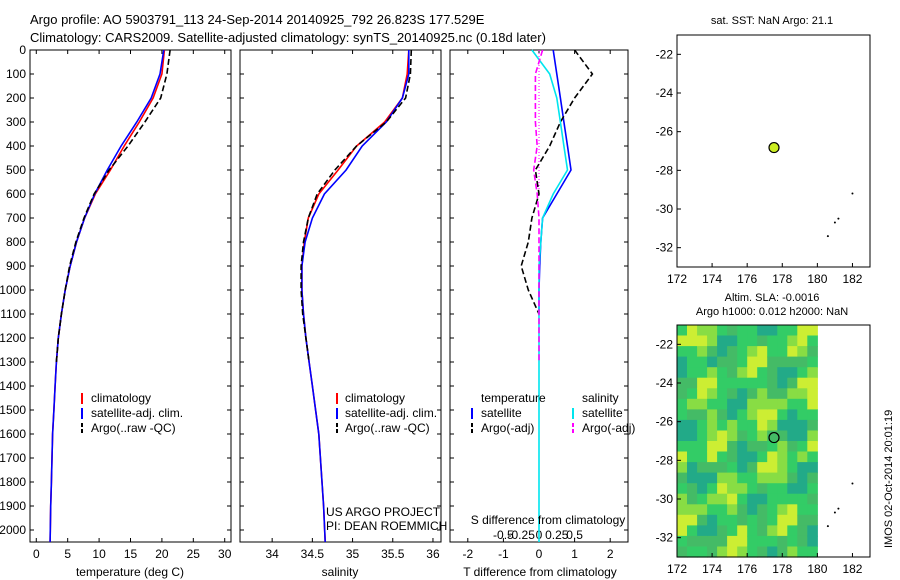  What do you see at coordinates (433, 554) in the screenshot?
I see `x-tick-label: 36` at bounding box center [433, 554].